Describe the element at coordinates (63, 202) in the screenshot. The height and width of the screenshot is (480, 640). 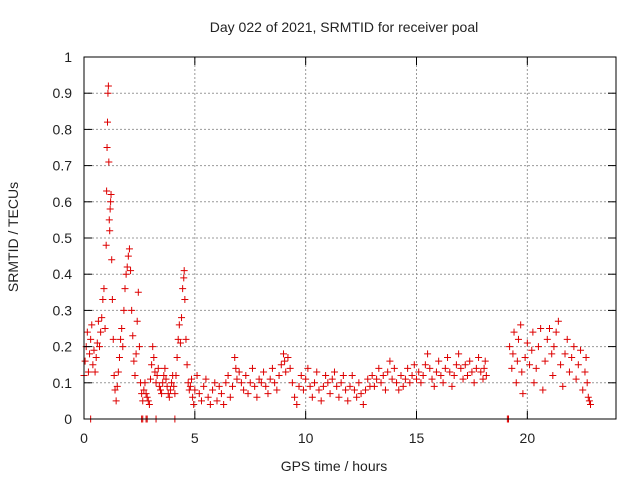
I see `y-tick-label: 0.6` at that location.